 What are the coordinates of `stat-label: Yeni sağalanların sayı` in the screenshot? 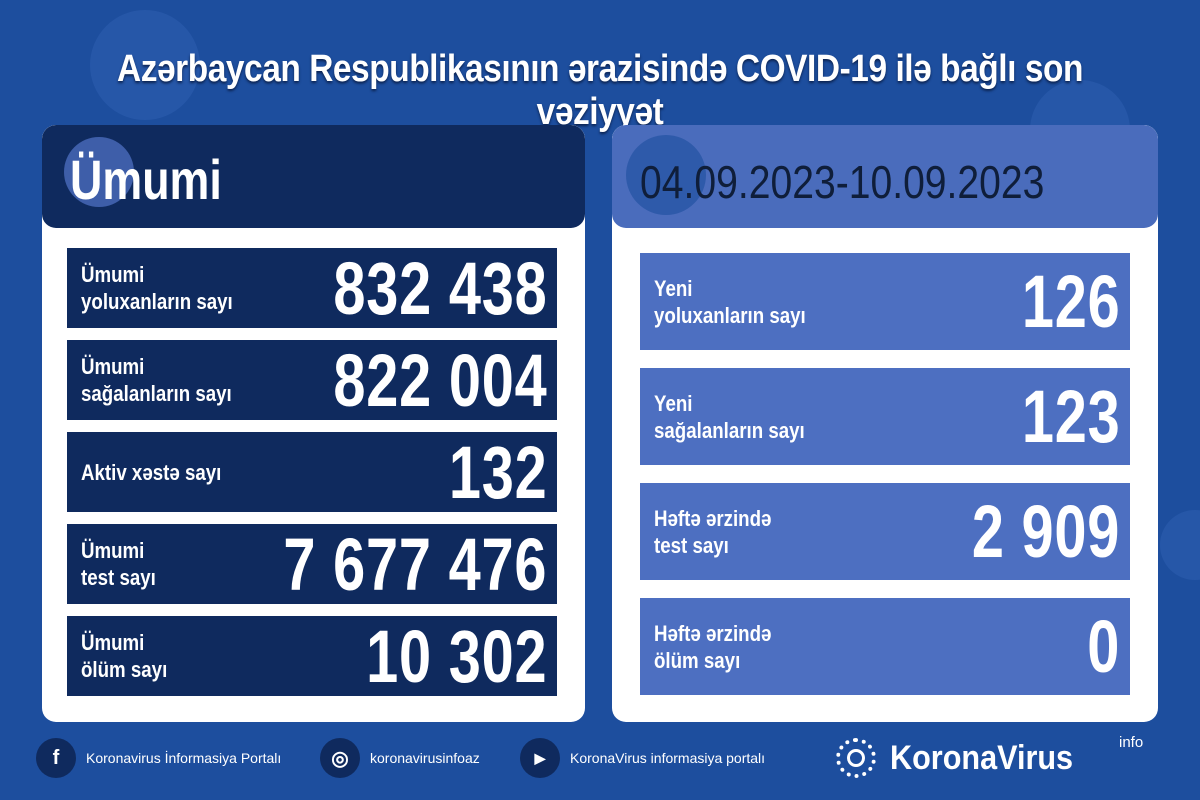 It's located at (729, 416).